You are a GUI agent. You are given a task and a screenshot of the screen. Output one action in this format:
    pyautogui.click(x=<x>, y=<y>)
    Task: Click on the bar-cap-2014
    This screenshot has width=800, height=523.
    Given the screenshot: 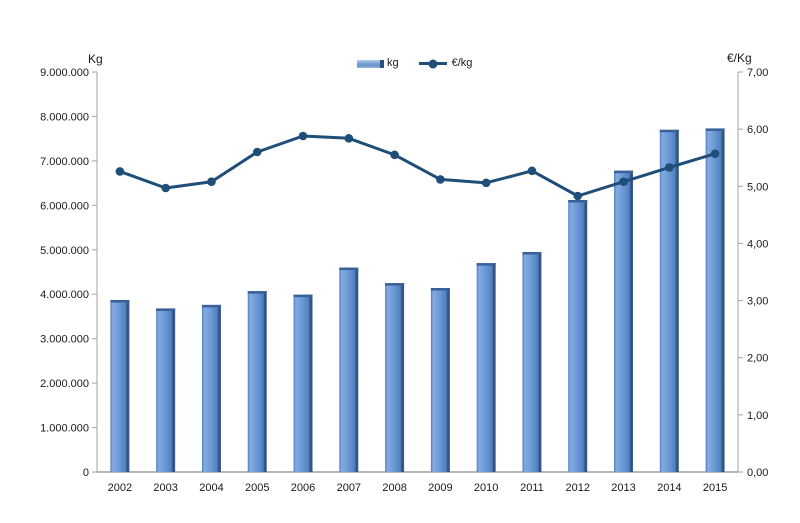 What is the action you would take?
    pyautogui.click(x=669, y=131)
    